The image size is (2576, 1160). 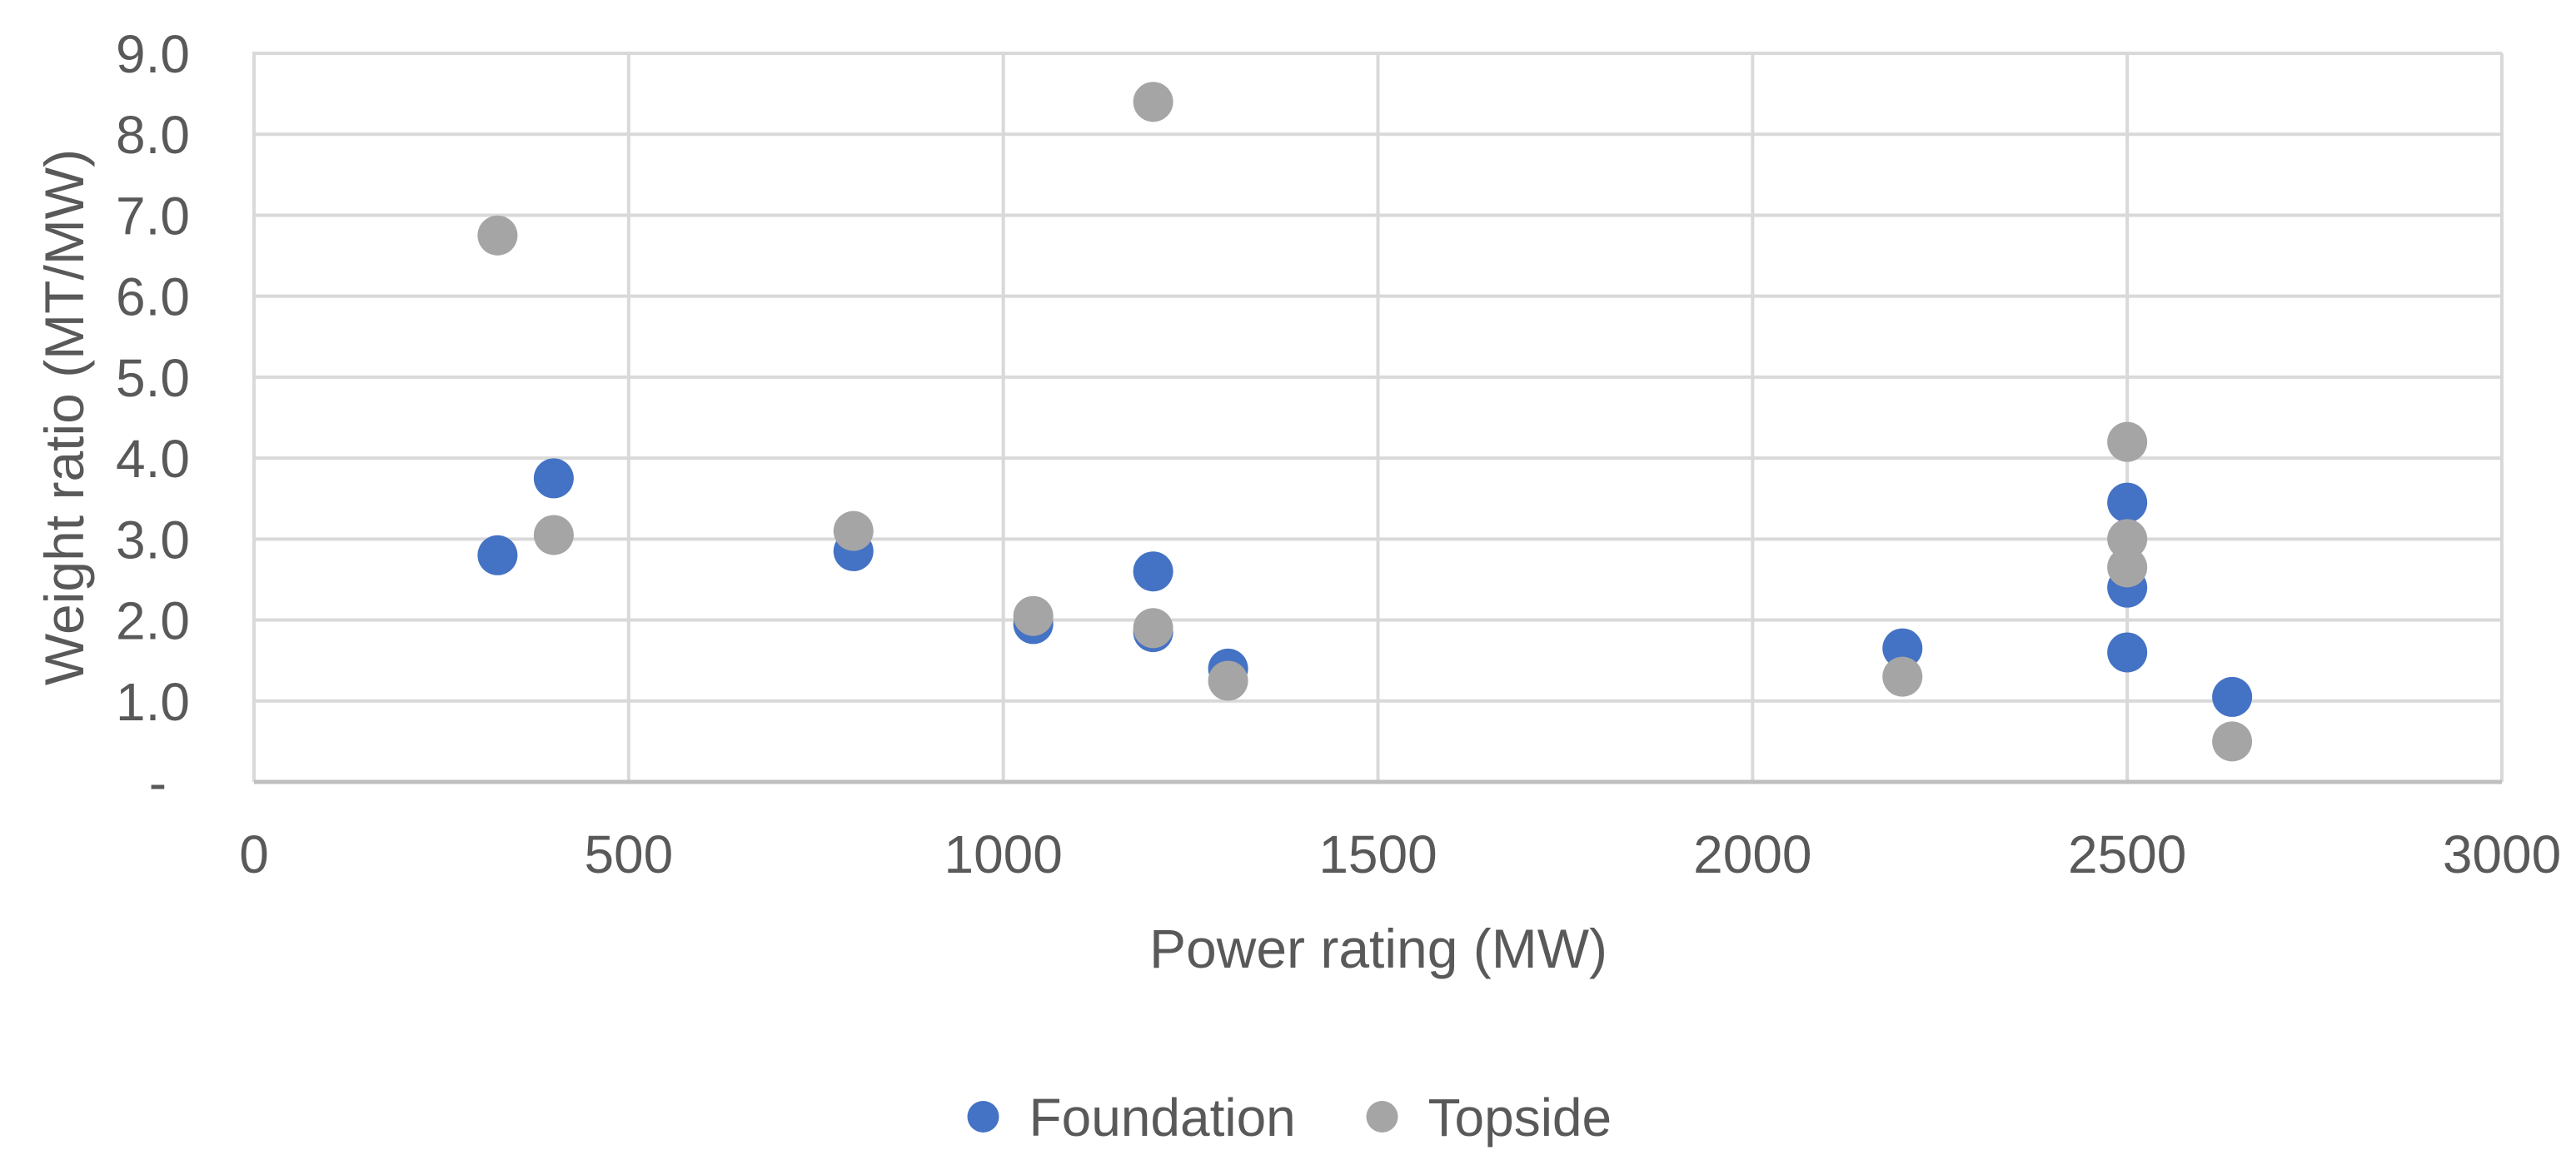 What do you see at coordinates (158, 783) in the screenshot?
I see `y-tick-label: -` at bounding box center [158, 783].